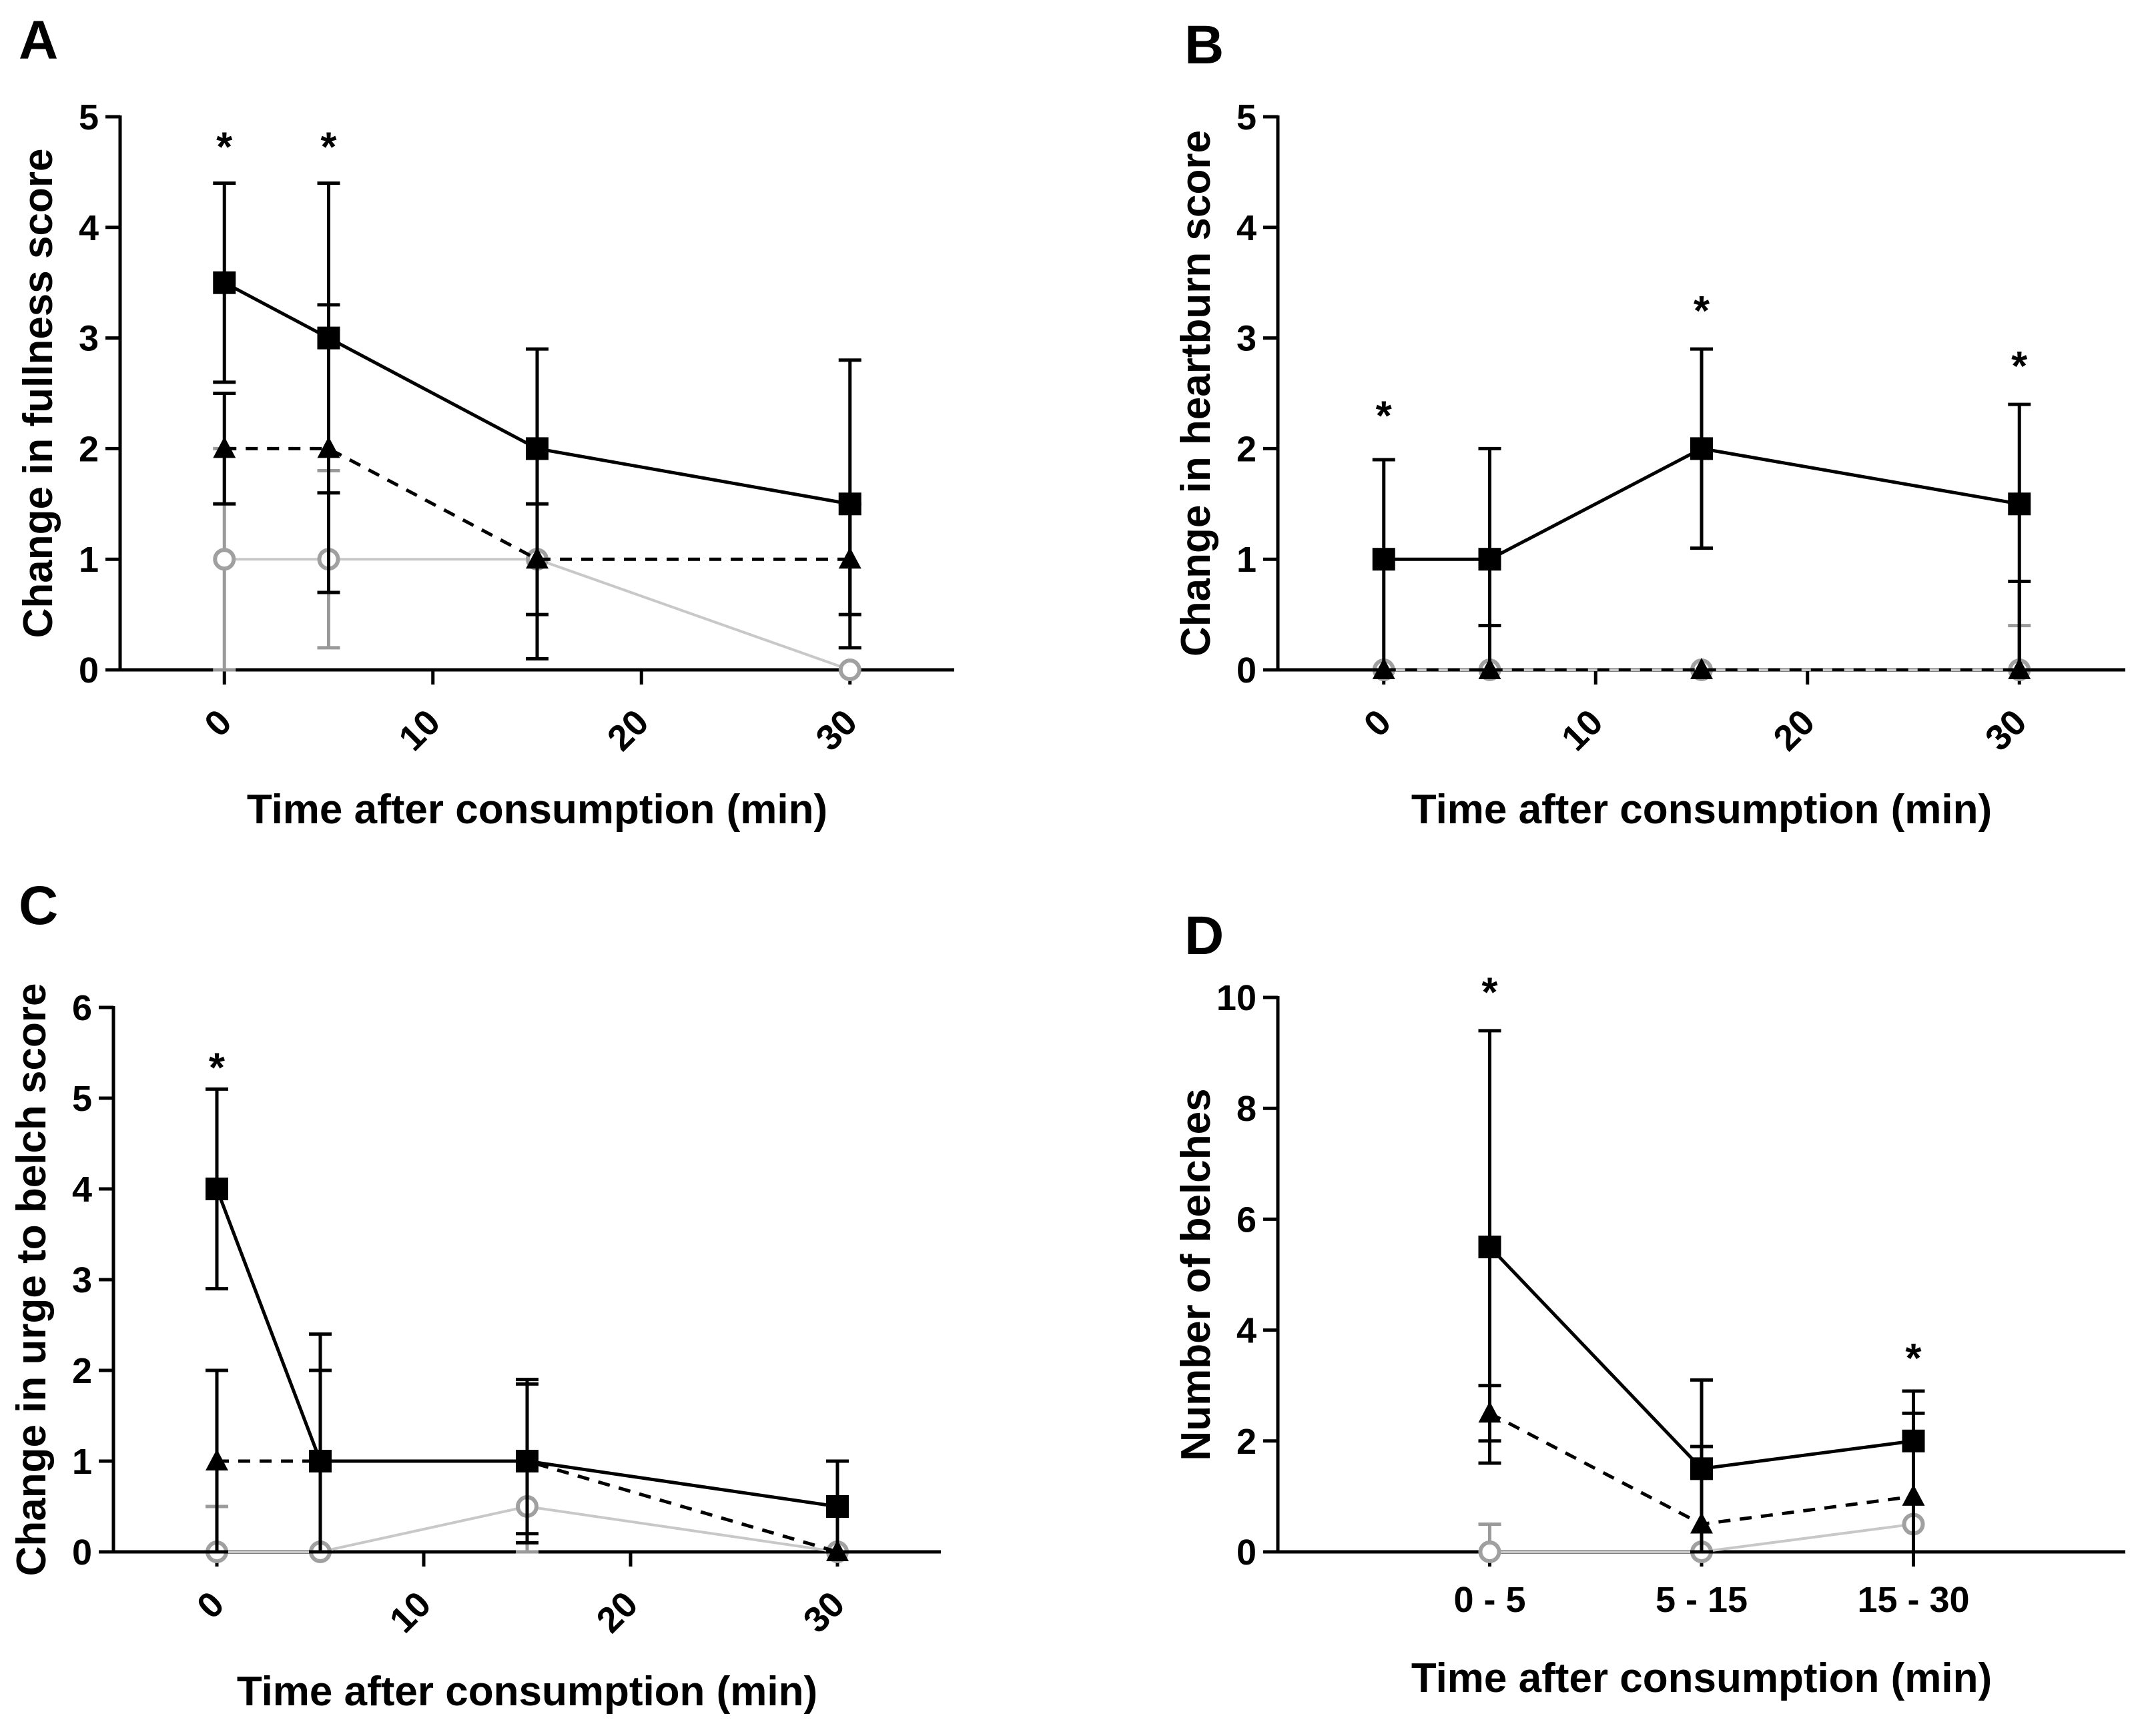  I want to click on panel-letter-c: C, so click(38, 905).